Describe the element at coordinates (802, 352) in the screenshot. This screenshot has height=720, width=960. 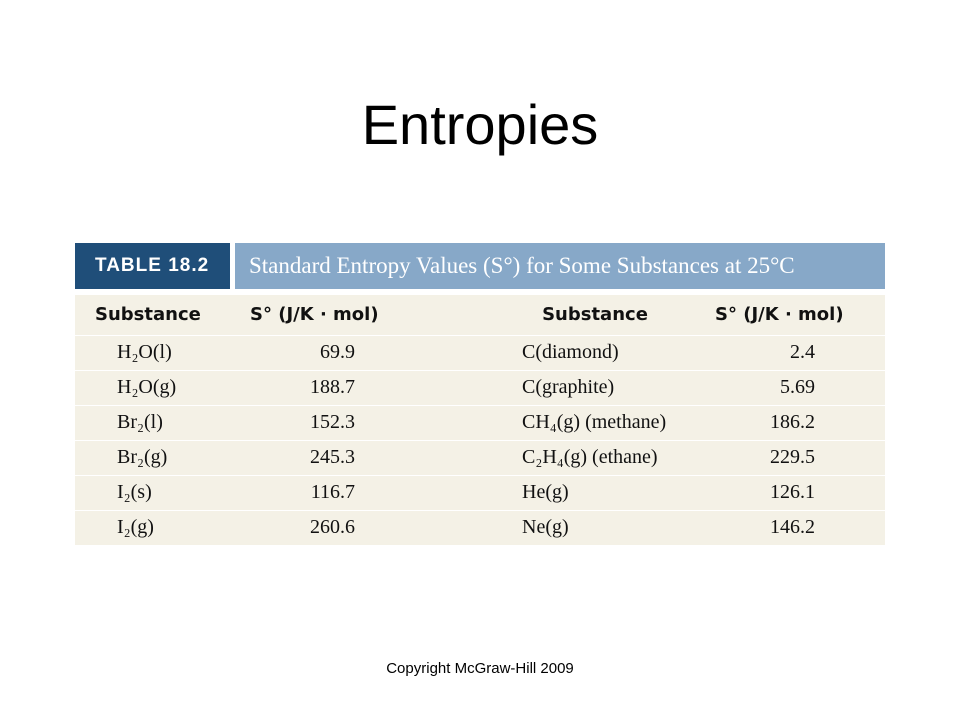
I see `entropy-value: 2.4` at that location.